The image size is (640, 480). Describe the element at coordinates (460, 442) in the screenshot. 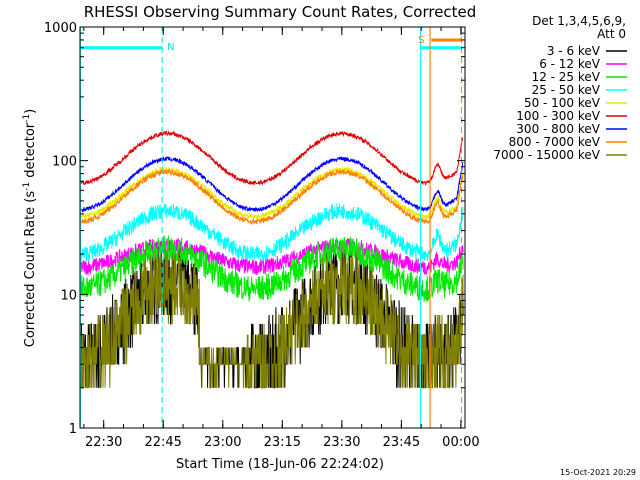

I see `x-tick-label-7: 00:00` at that location.